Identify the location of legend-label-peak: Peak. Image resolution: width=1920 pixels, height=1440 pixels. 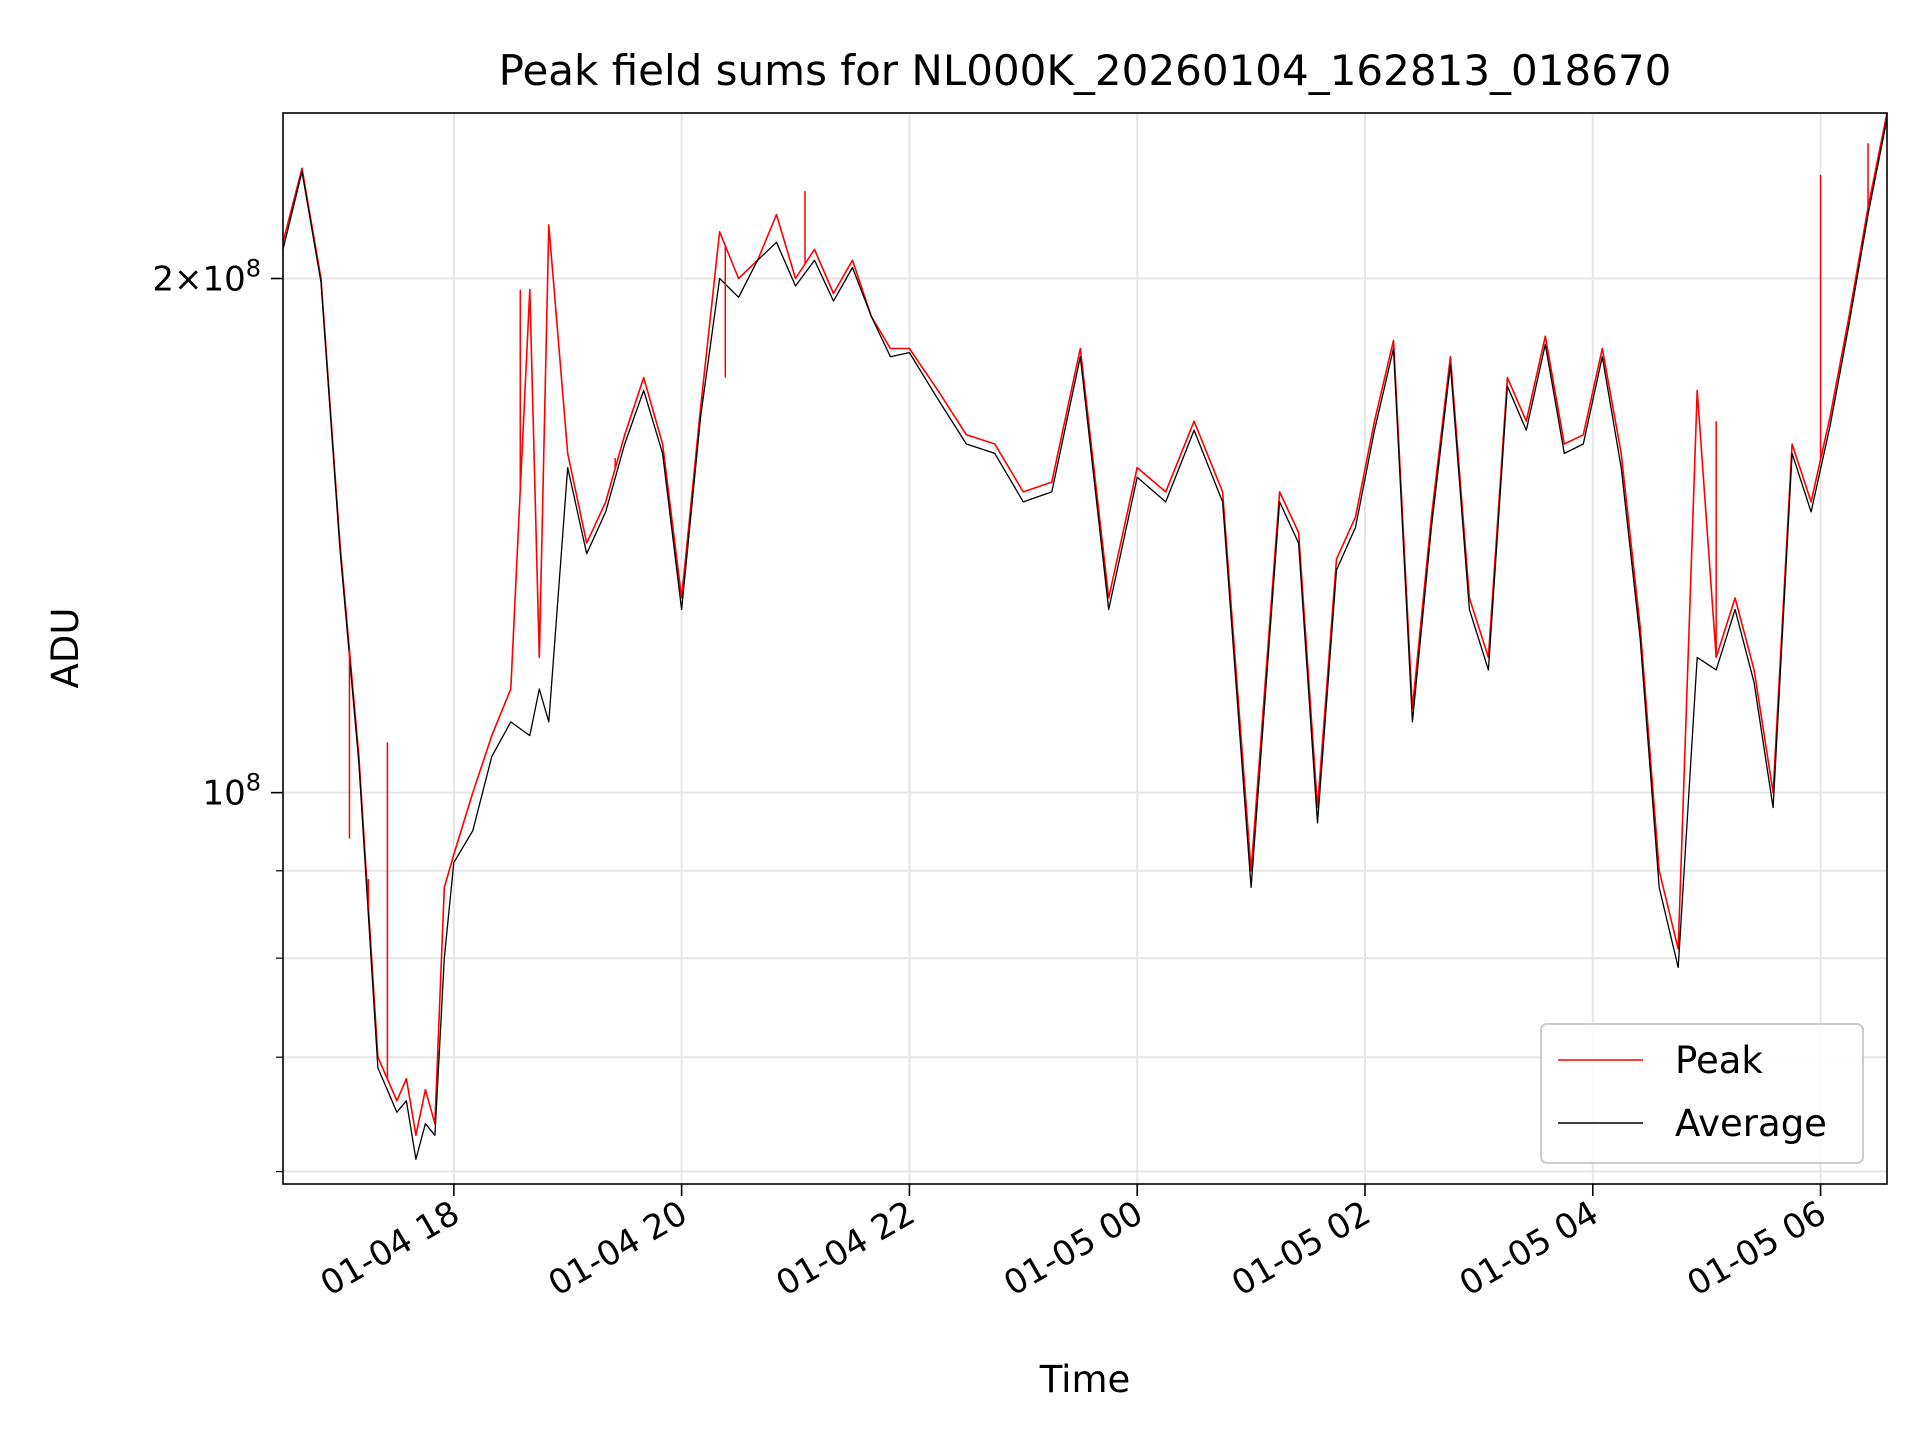
(1719, 1060).